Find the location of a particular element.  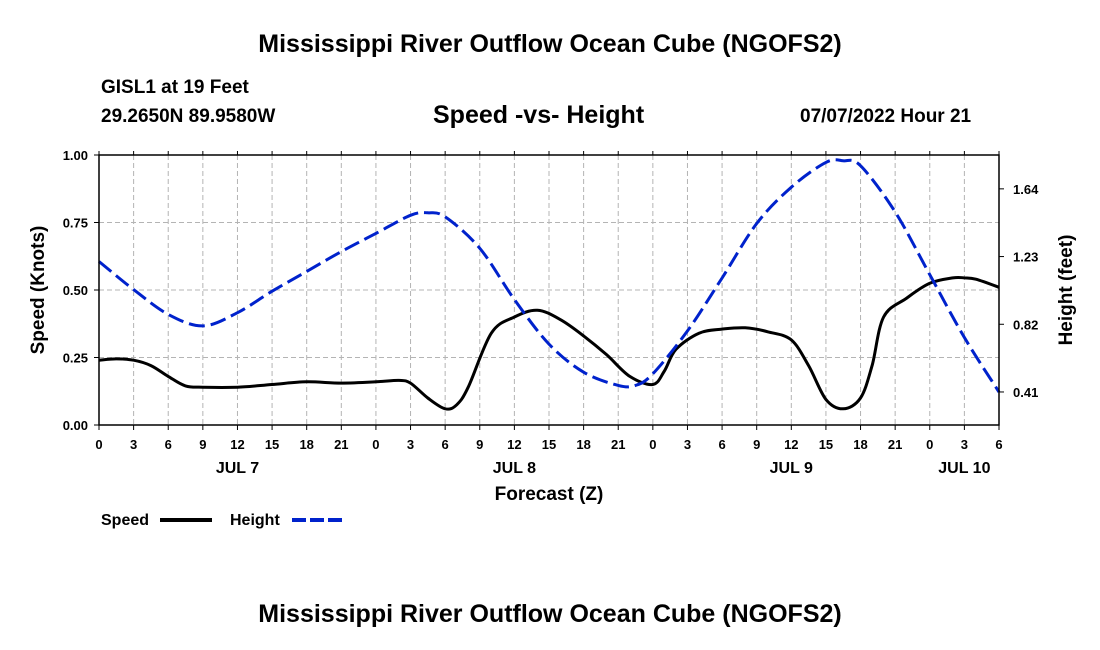

y-left-tick-label: 0.50 is located at coordinates (75, 290).